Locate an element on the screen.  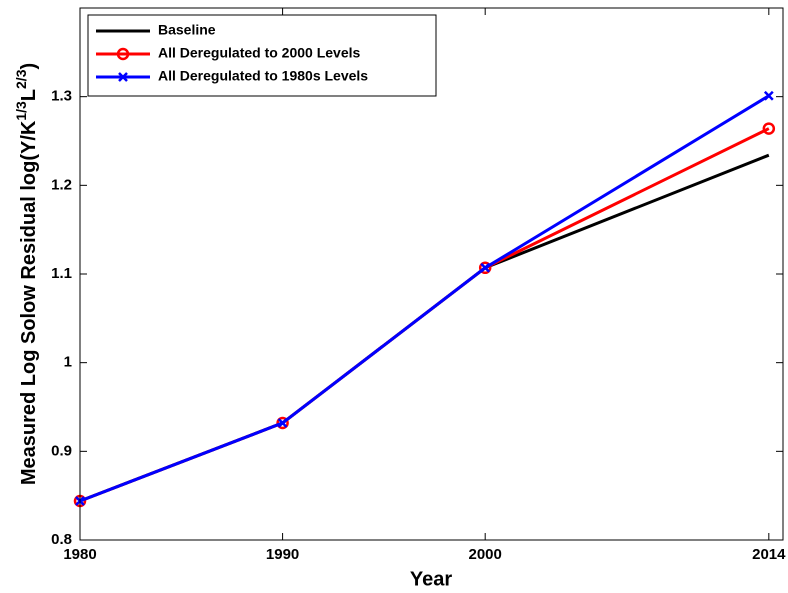
x-axis-label: Year is located at coordinates (431, 579).